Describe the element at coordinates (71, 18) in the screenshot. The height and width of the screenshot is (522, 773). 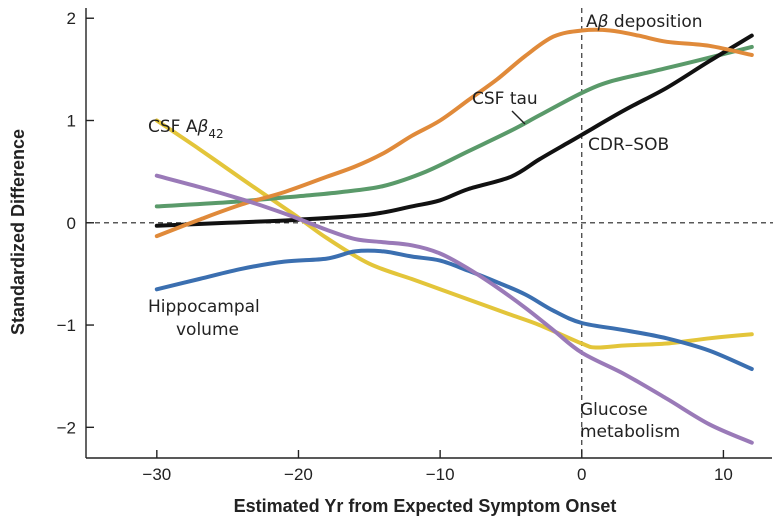
I see `y-tick-label: 2` at that location.